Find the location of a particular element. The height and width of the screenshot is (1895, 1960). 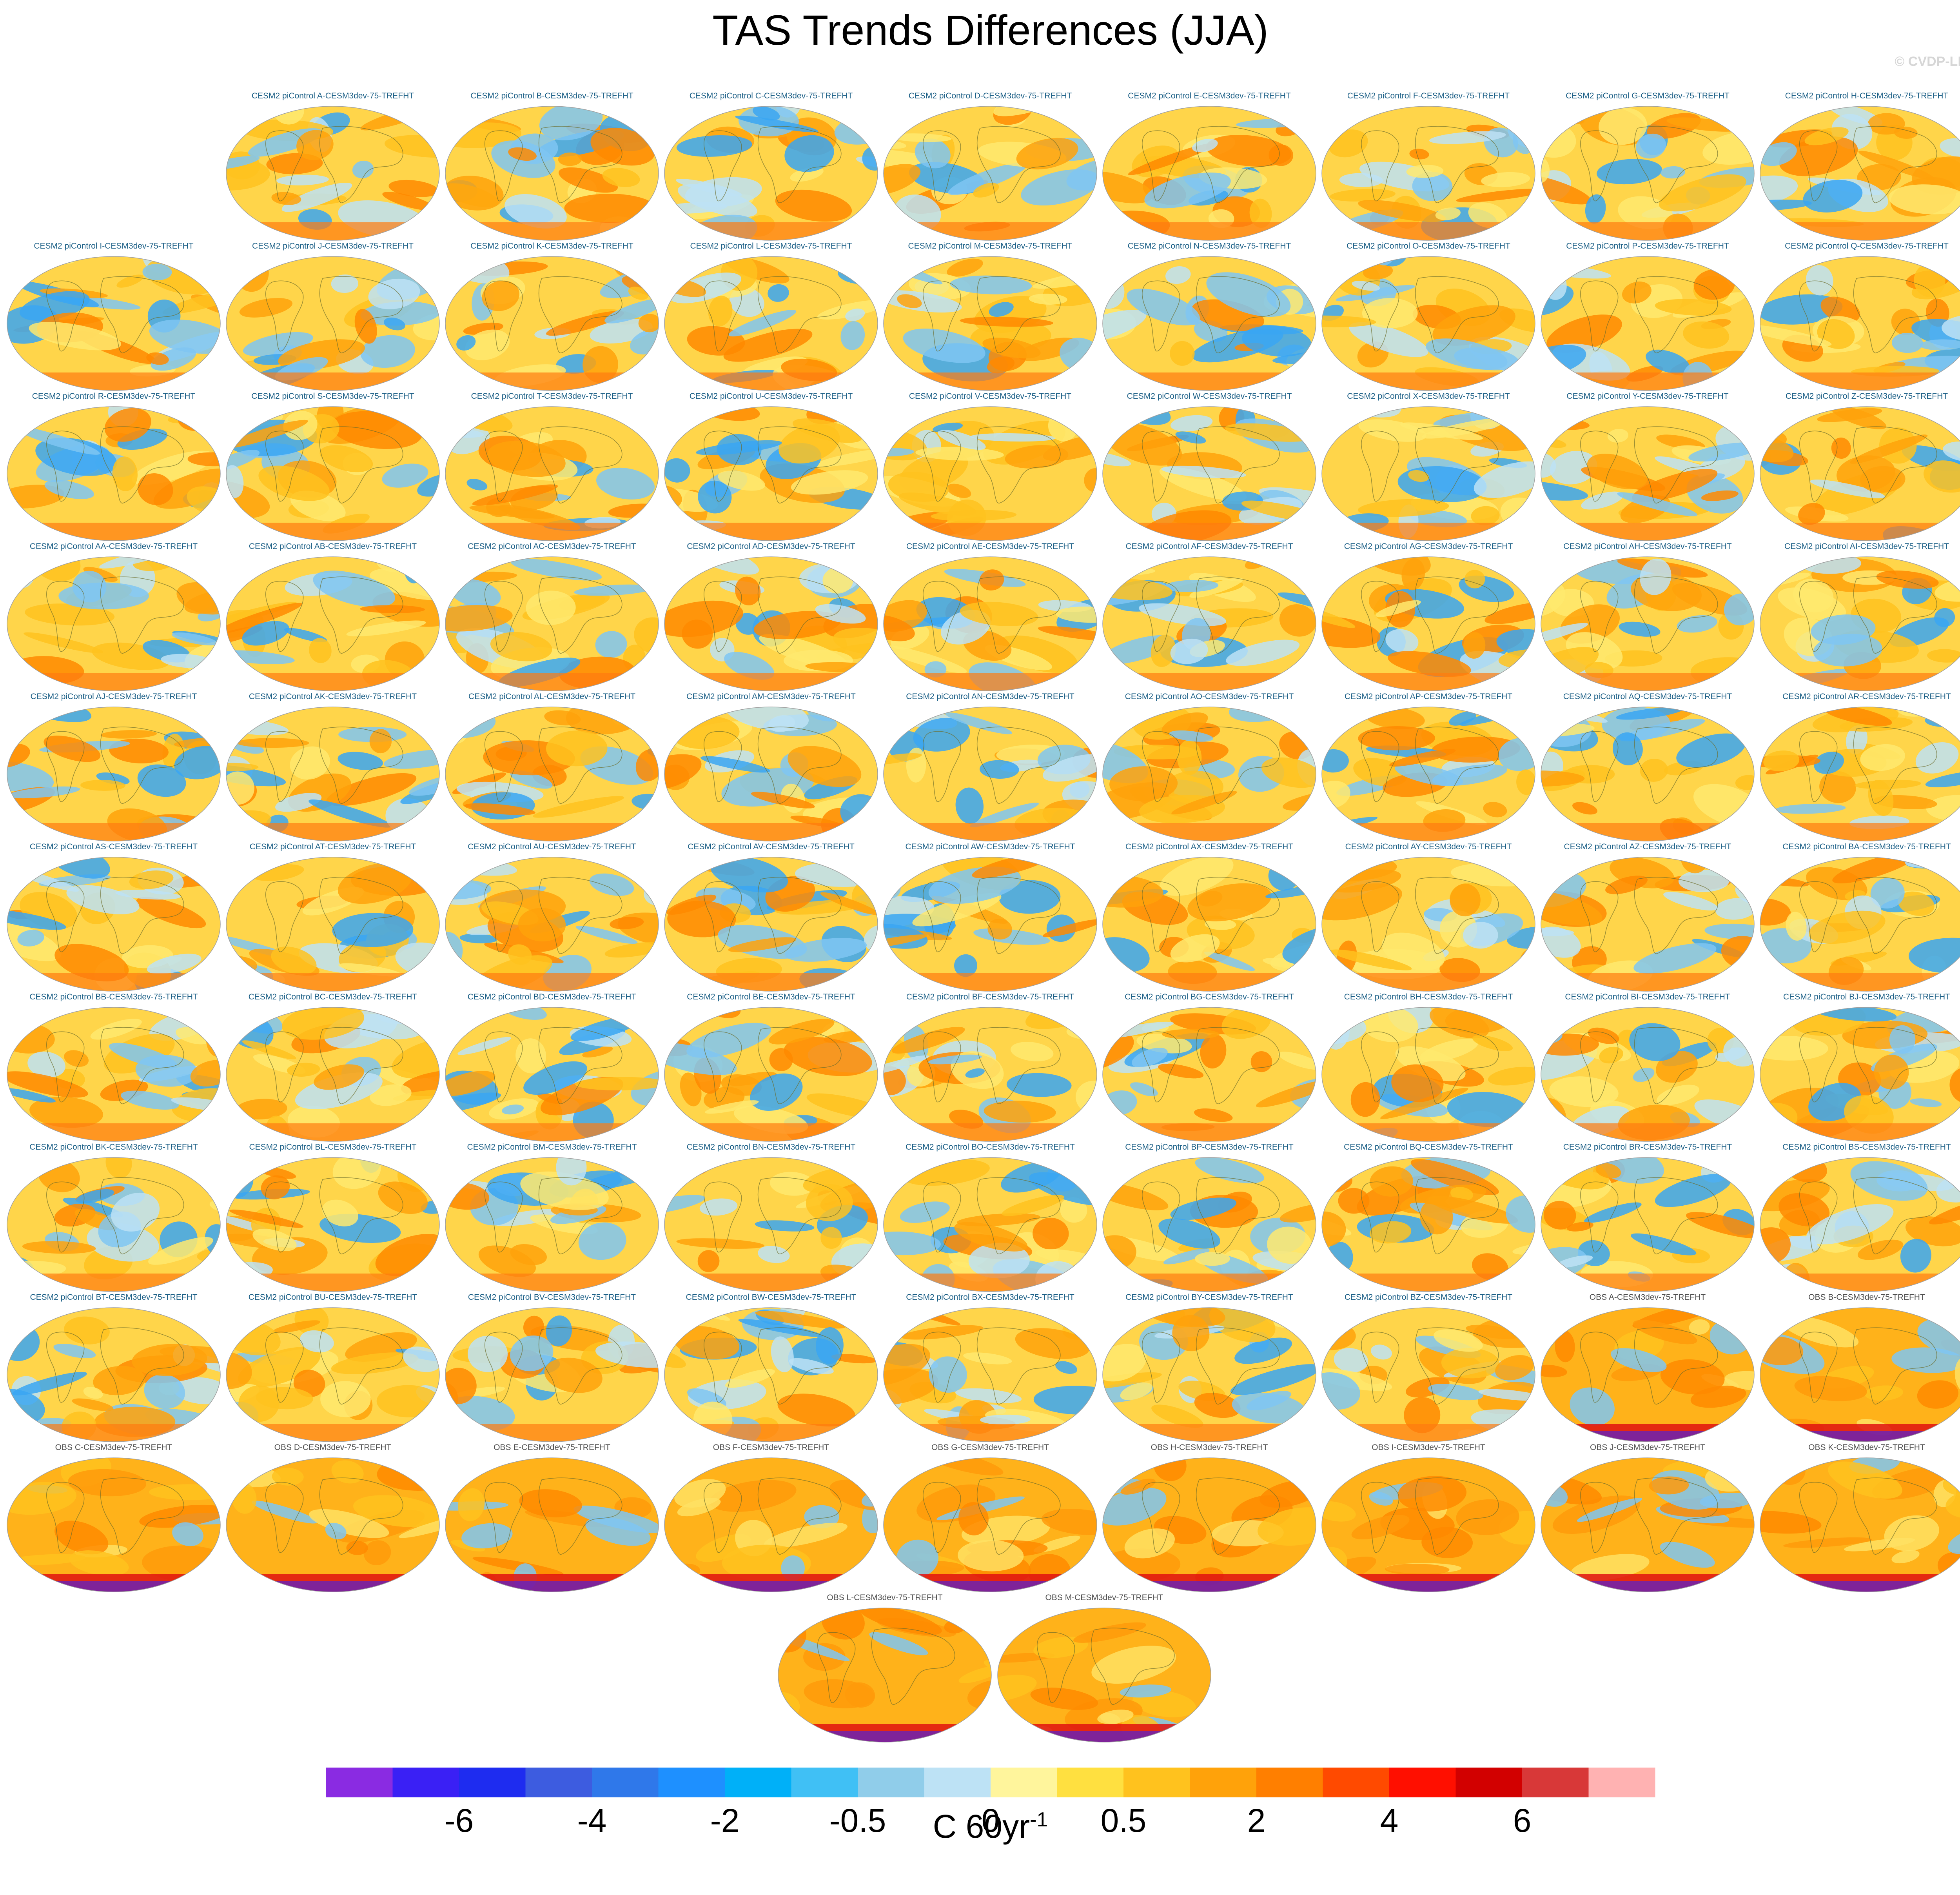

panel-title: OBS B-CESM3dev-75-TREFHT is located at coordinates (1866, 1298).